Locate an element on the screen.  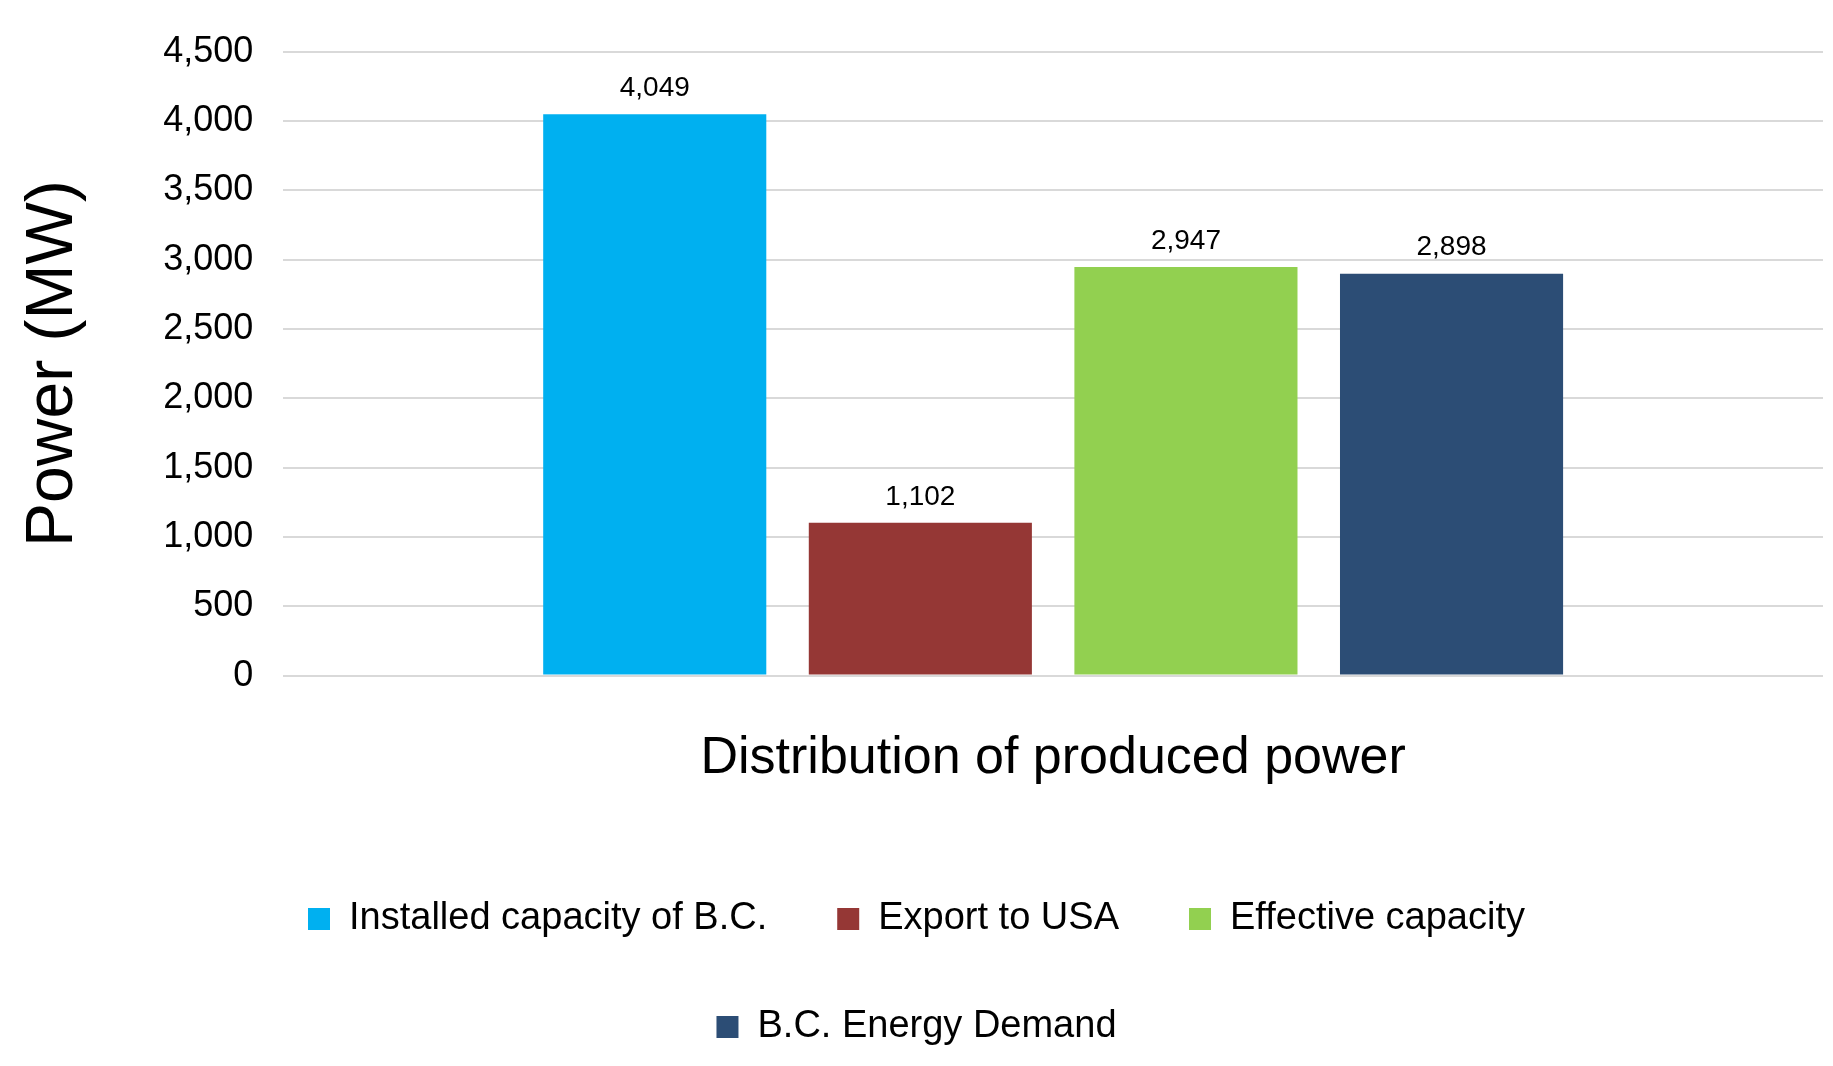
data-label: 1,102 is located at coordinates (920, 495).